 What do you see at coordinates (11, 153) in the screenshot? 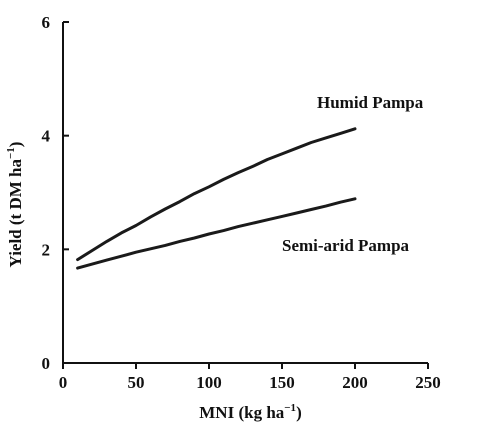
I see `y-axis-title-superscript: −1` at bounding box center [11, 153].